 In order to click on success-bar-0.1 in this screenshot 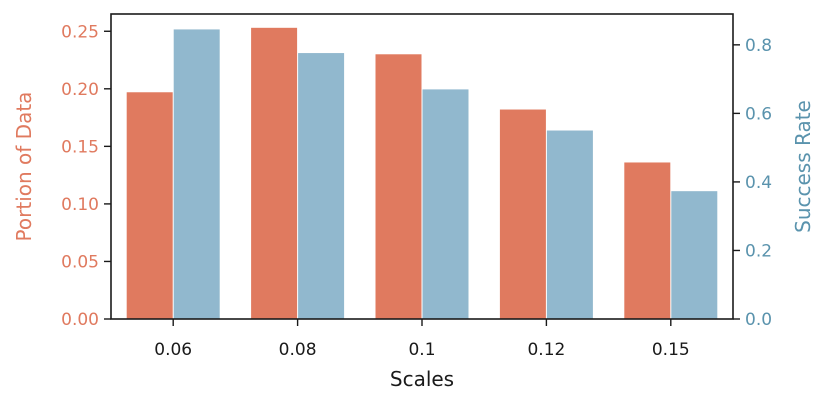, I will do `click(445, 204)`.